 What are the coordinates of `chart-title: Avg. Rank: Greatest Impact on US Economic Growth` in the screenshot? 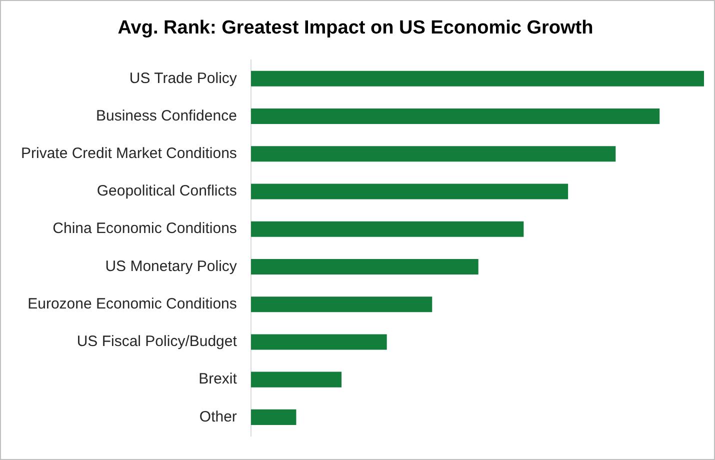 It's located at (356, 28).